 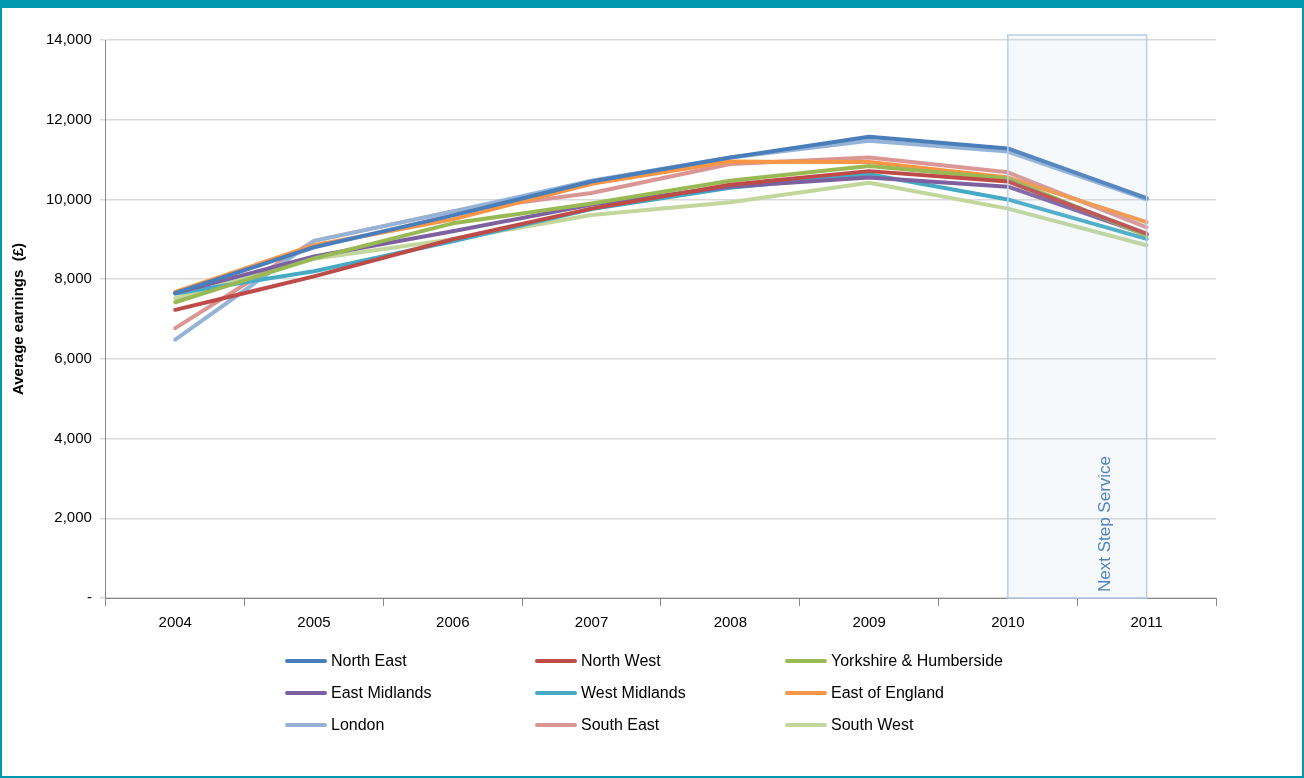 I want to click on y-tick-label: 8,000, so click(x=73, y=278).